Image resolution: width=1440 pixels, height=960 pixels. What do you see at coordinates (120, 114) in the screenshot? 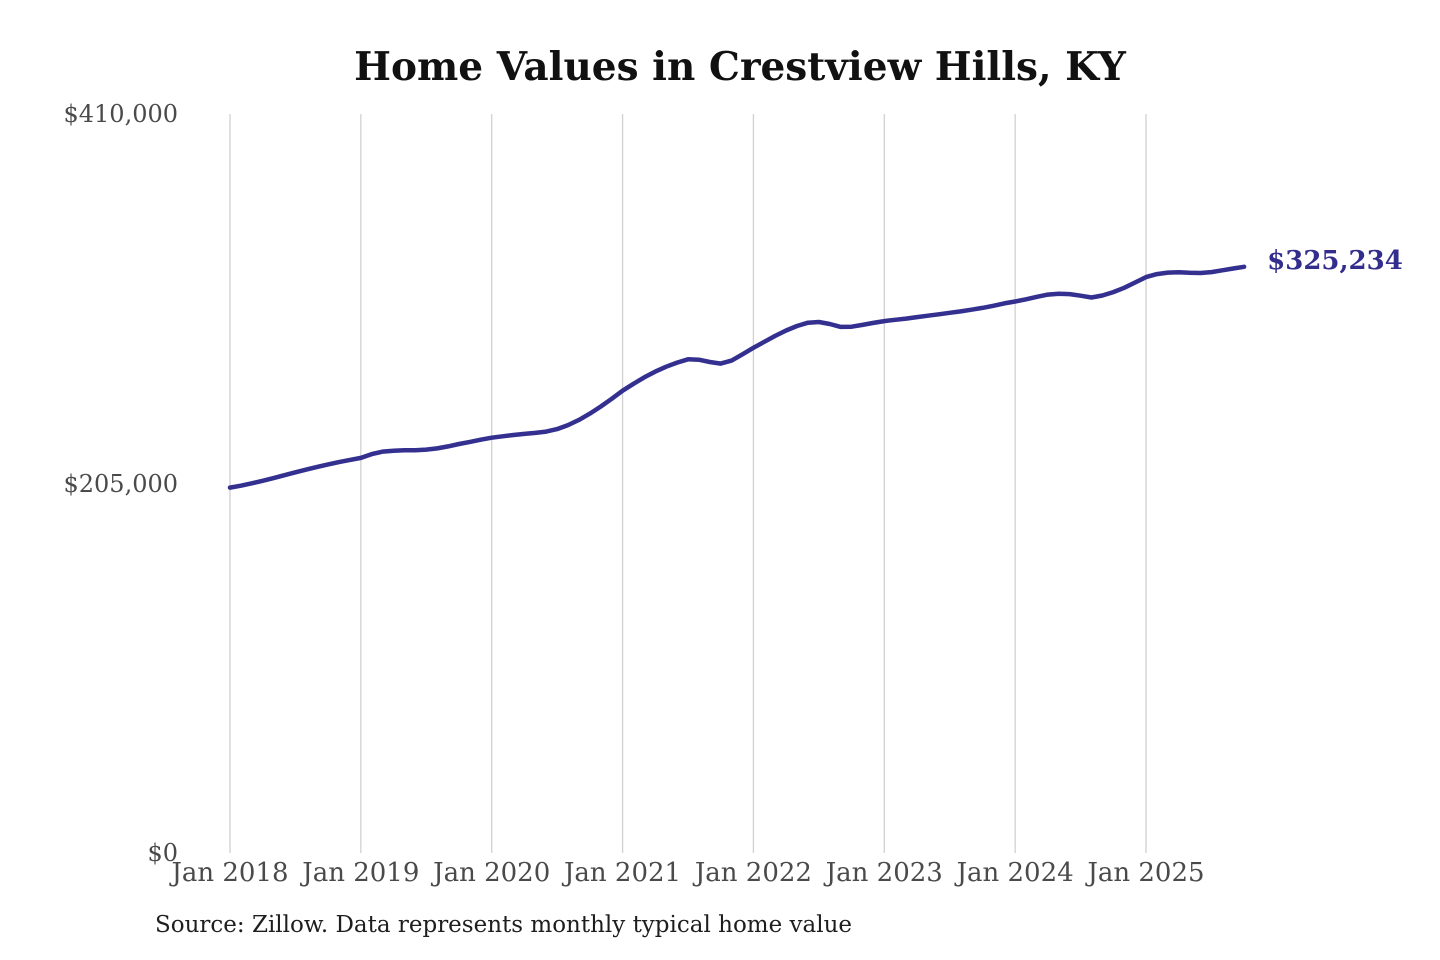
I see `y-axis-tick-label: $410,000` at bounding box center [120, 114].